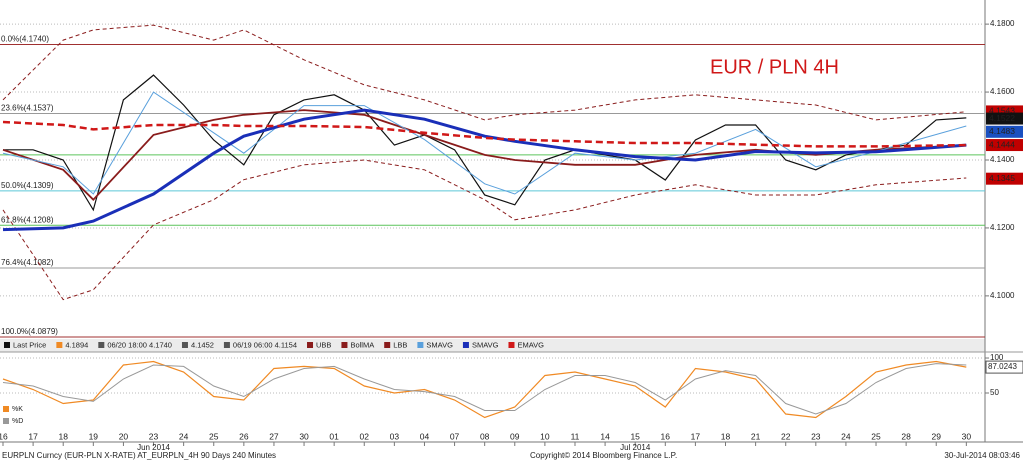  I want to click on y-tick-label: 4.1600, so click(1002, 91).